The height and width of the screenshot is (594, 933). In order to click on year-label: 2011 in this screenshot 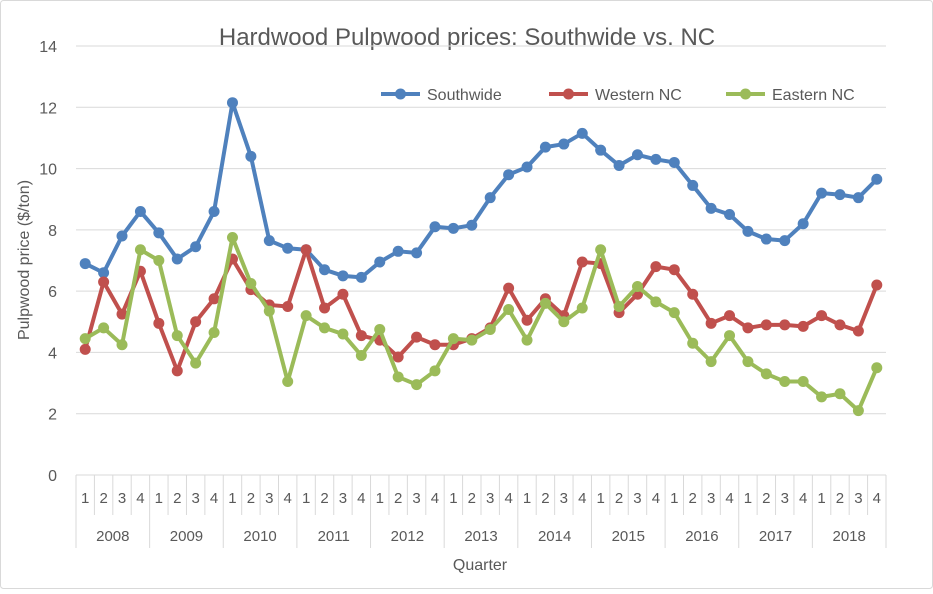, I will do `click(334, 536)`.